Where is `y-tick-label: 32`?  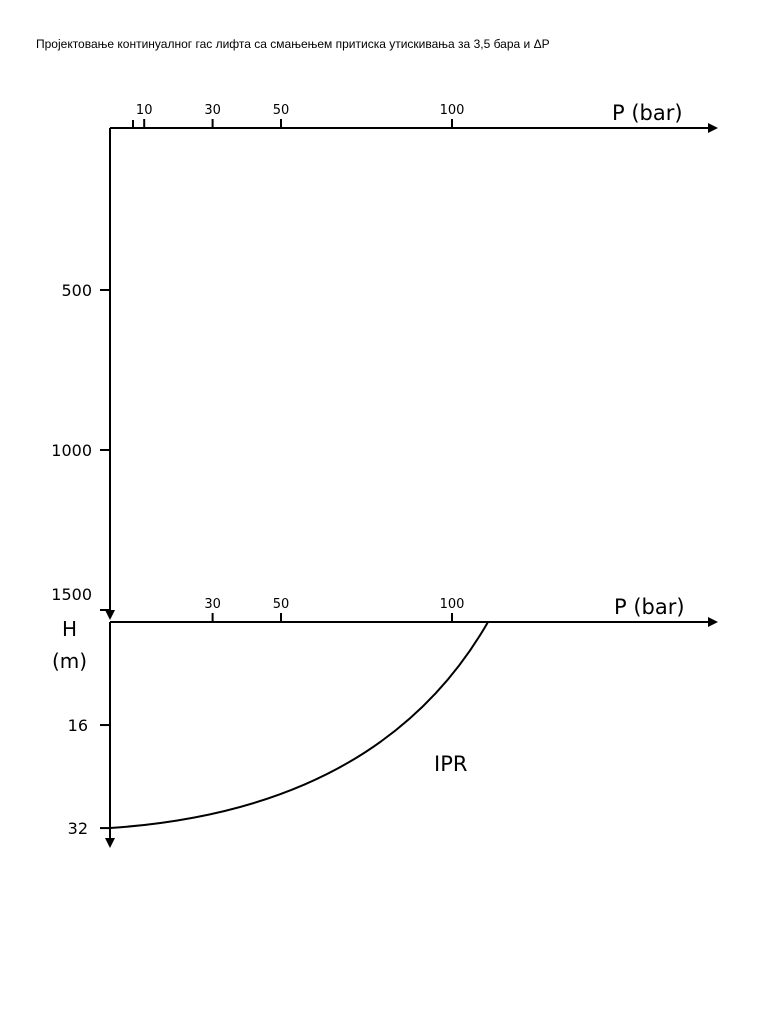 y-tick-label: 32 is located at coordinates (78, 828).